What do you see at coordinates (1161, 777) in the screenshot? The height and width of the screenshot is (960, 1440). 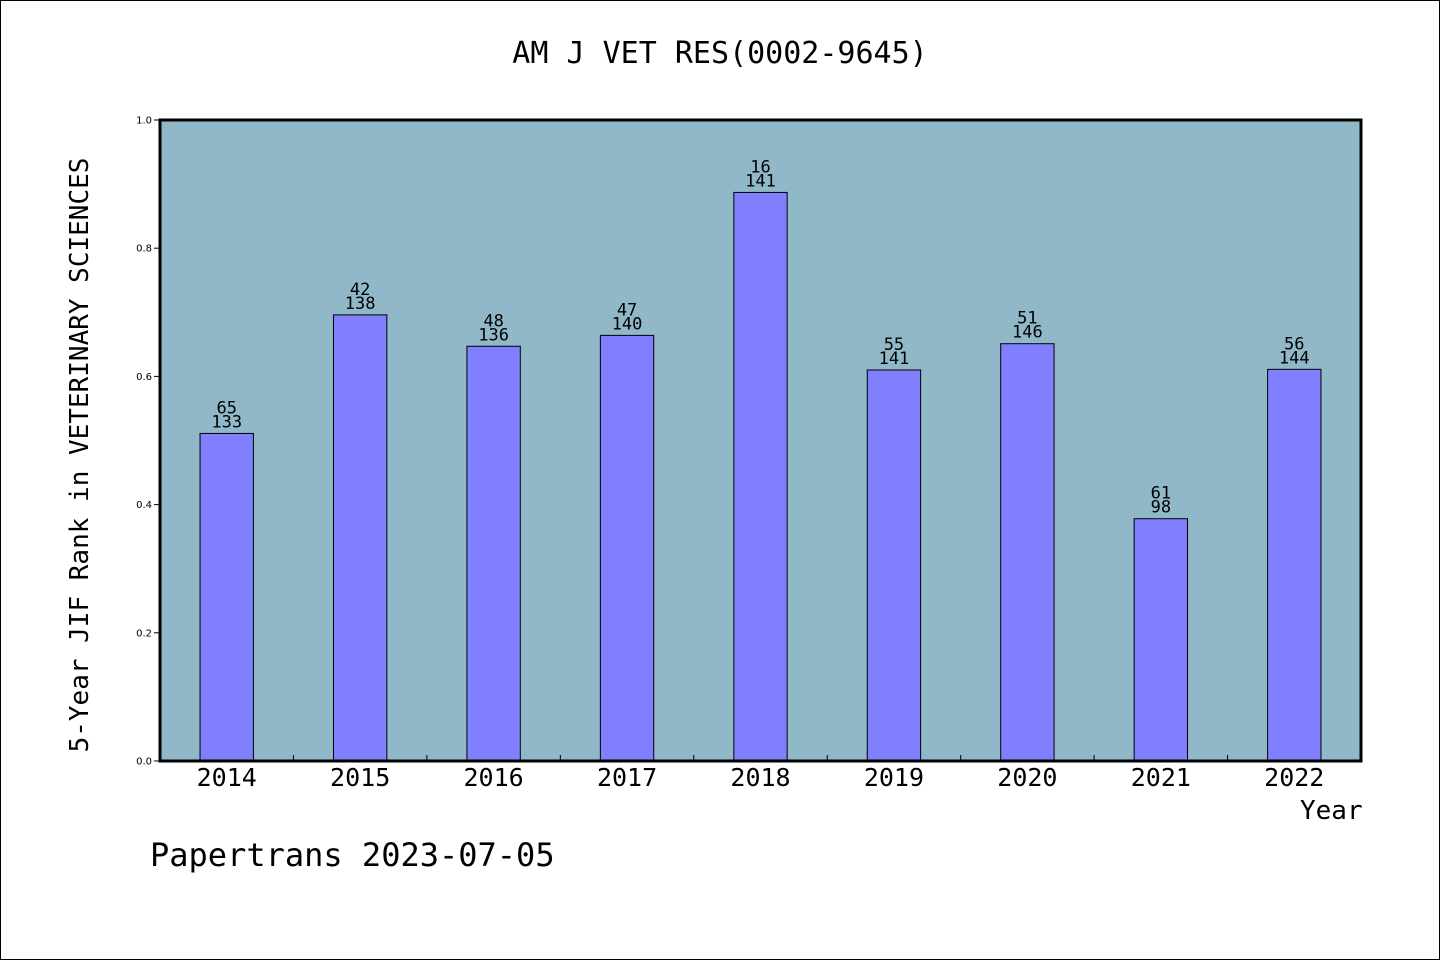 I see `x-tick-label: 2021` at bounding box center [1161, 777].